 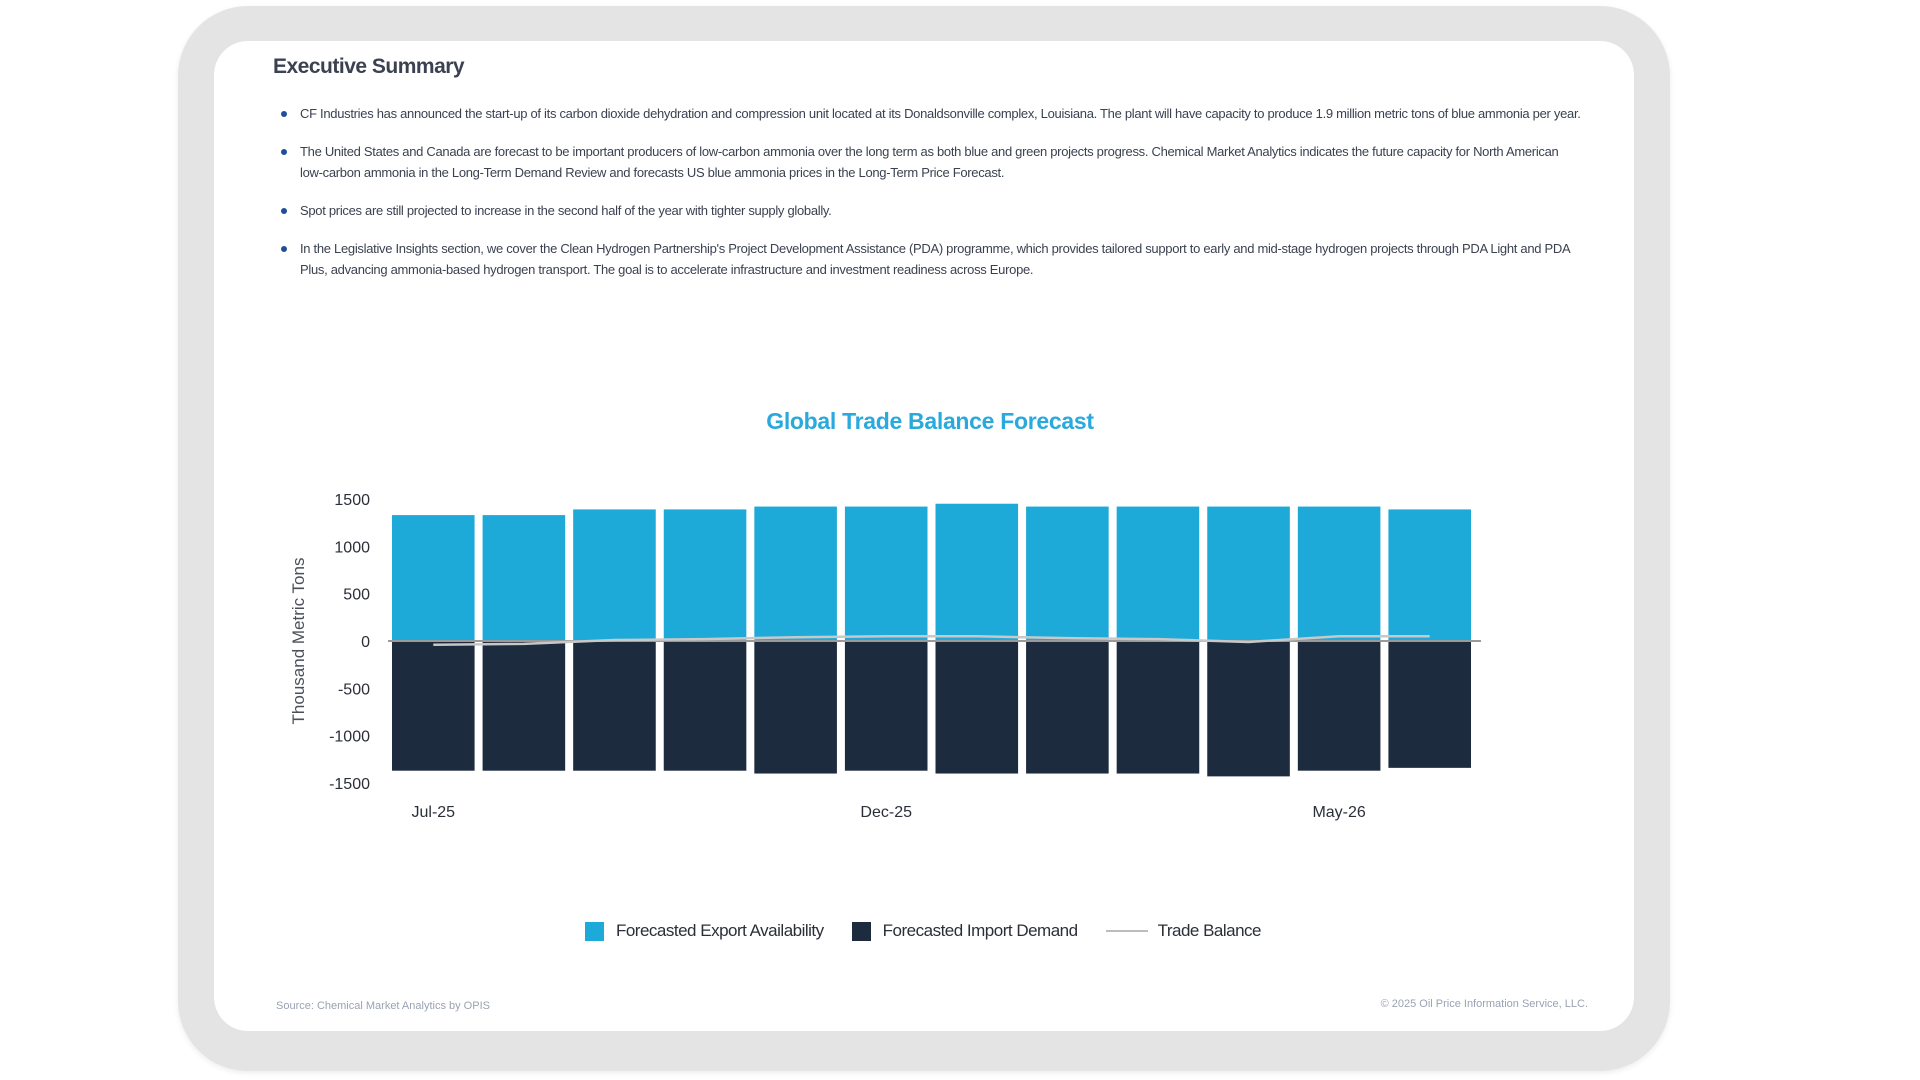 What do you see at coordinates (931, 641) in the screenshot?
I see `trade-balance-line` at bounding box center [931, 641].